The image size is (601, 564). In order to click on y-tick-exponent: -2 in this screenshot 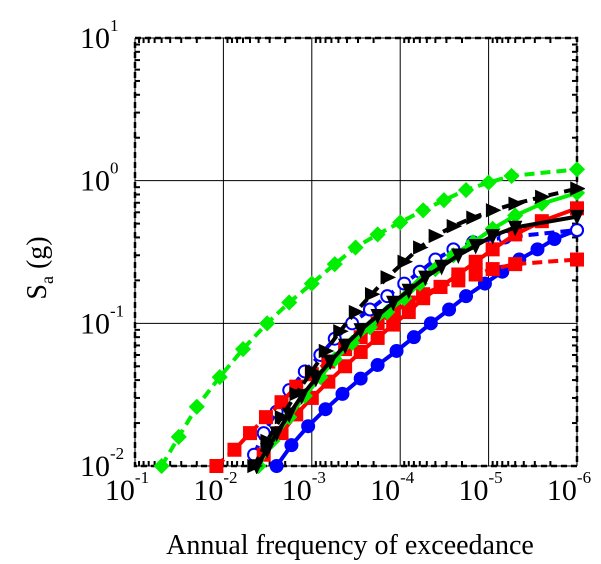, I will do `click(117, 453)`.